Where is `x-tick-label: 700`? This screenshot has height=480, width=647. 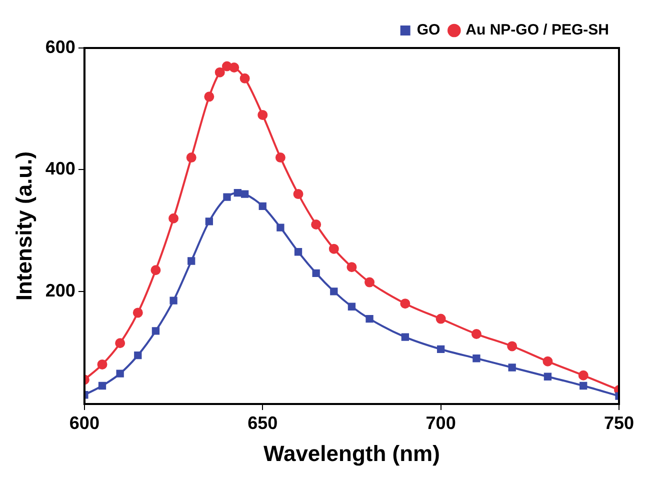 x-tick-label: 700 is located at coordinates (441, 422).